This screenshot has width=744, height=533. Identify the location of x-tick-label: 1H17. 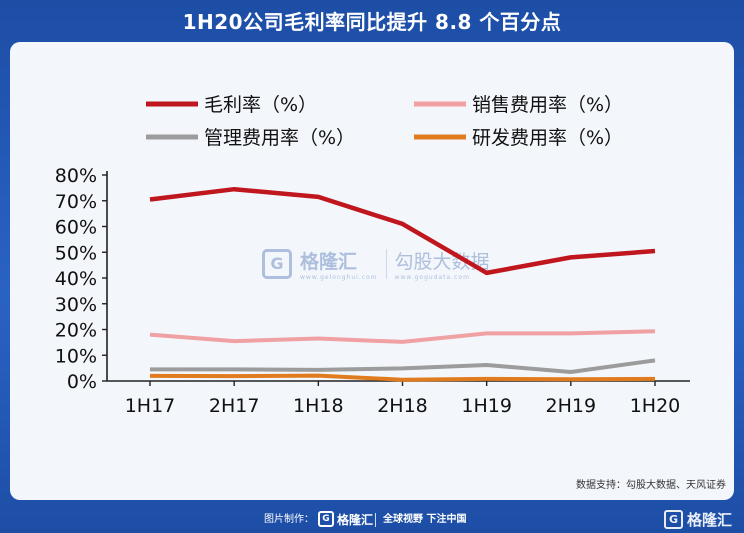
(150, 406).